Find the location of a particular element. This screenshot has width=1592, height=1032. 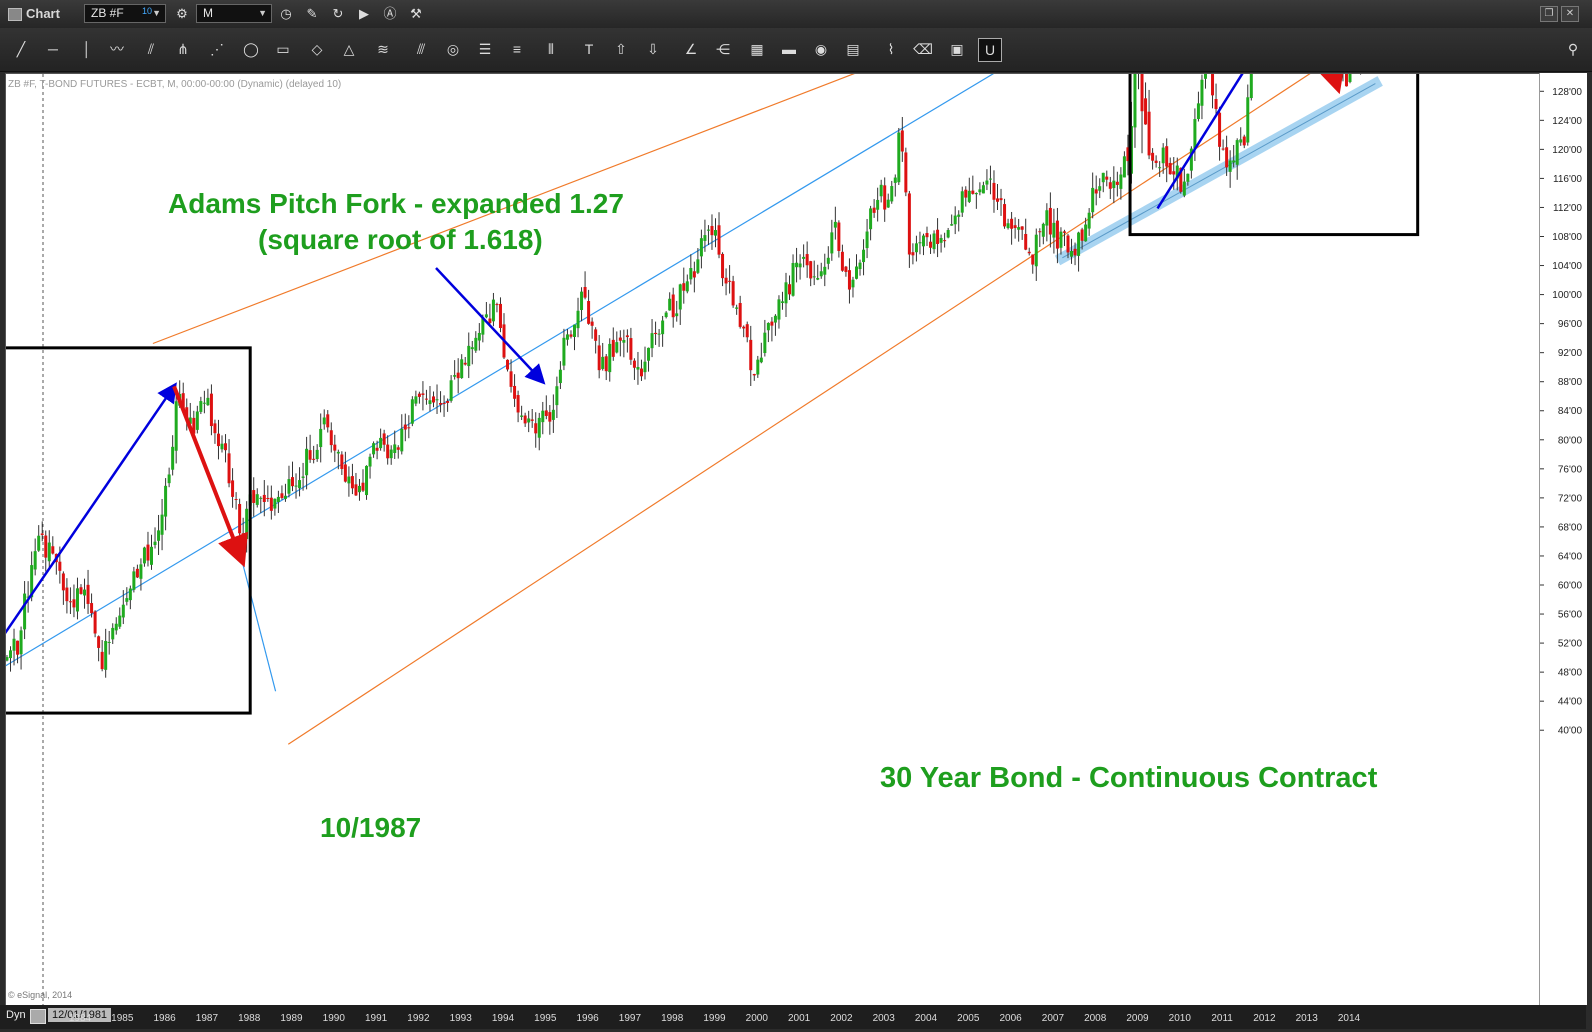

channel-tool-icon: ⫽ is located at coordinates (151, 49).